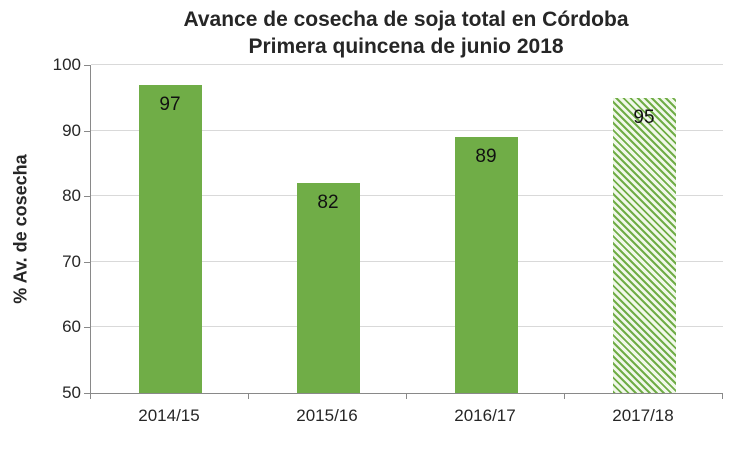  What do you see at coordinates (169, 415) in the screenshot?
I see `x-axis-label-2014-15: 2014/15` at bounding box center [169, 415].